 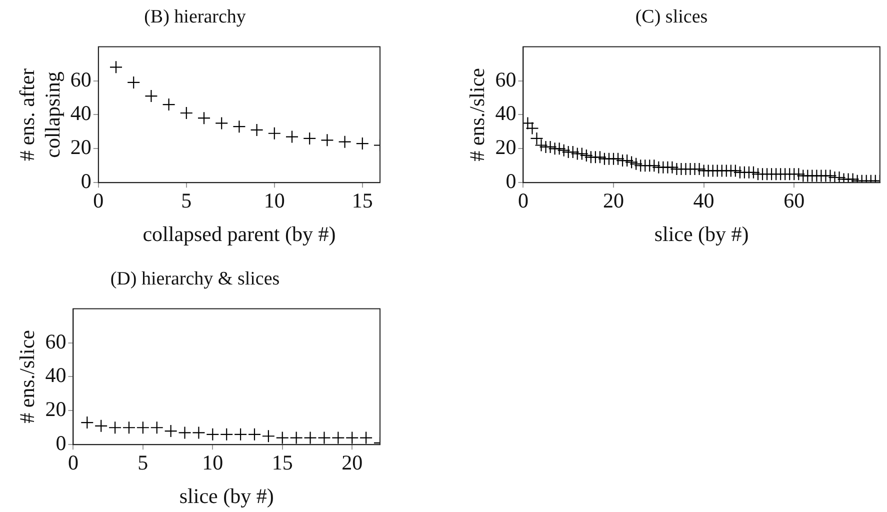 What do you see at coordinates (195, 279) in the screenshot?
I see `chart-title: (D) hierarchy & slices` at bounding box center [195, 279].